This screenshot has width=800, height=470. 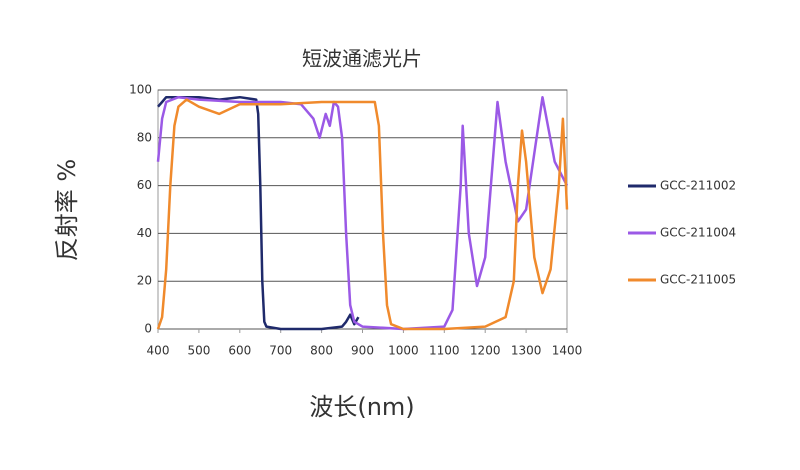 I want to click on series-line, so click(x=258, y=213).